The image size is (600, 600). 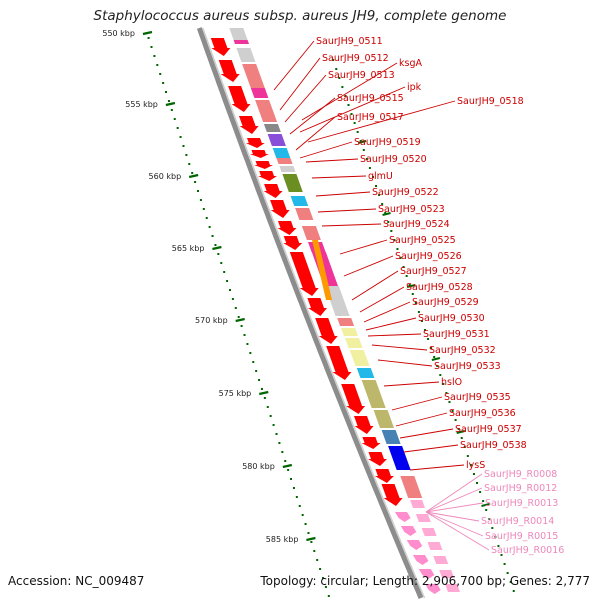 What do you see at coordinates (393, 159) in the screenshot?
I see `gene-label: SaurJH9_0520` at bounding box center [393, 159].